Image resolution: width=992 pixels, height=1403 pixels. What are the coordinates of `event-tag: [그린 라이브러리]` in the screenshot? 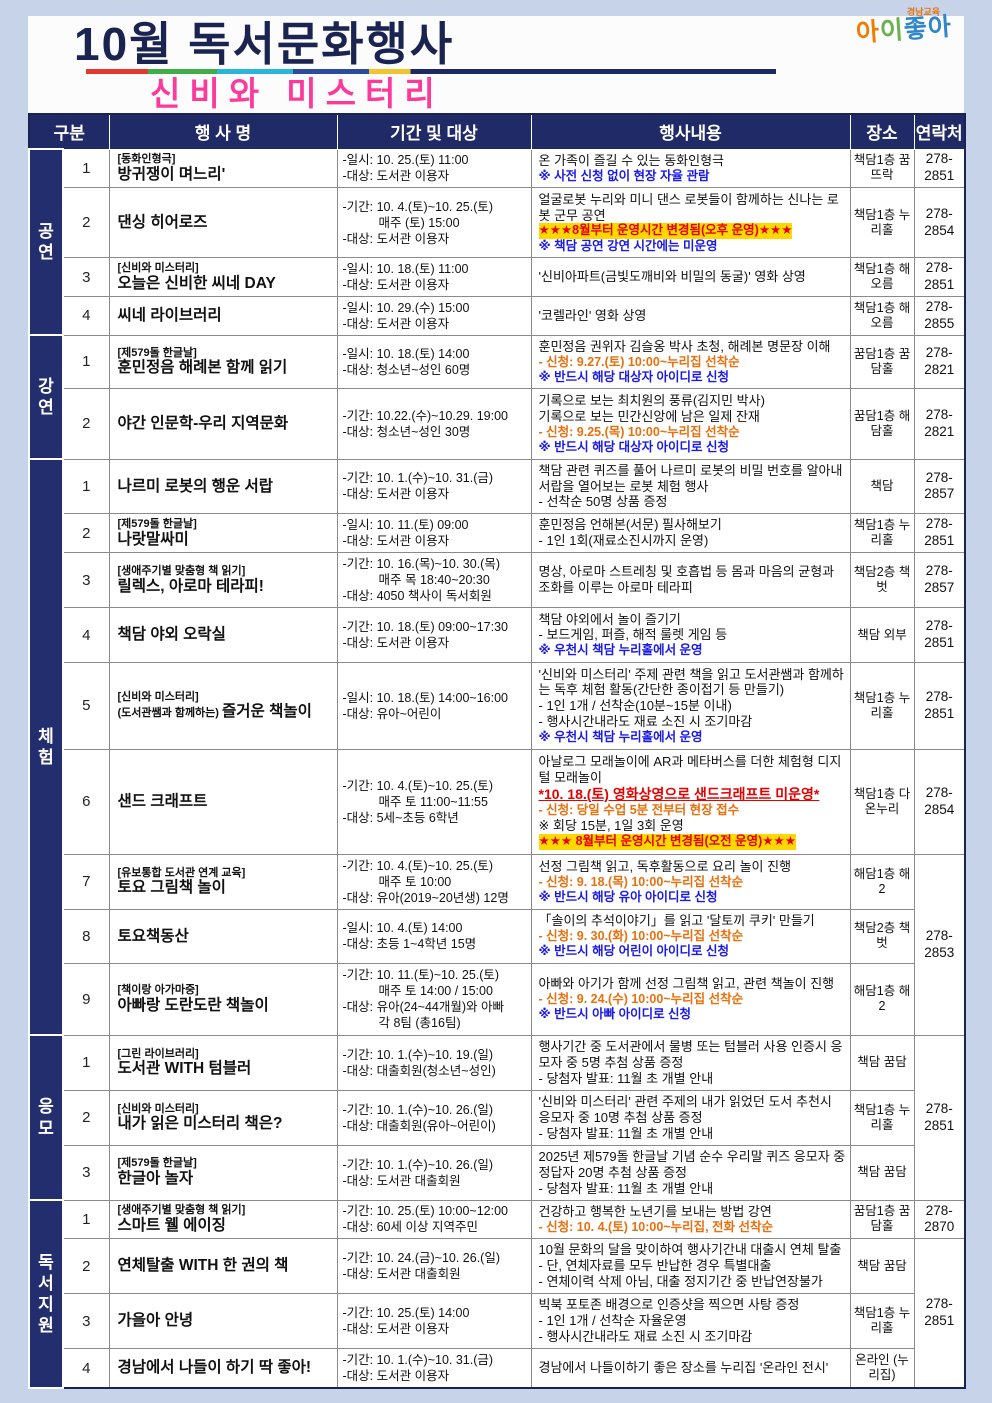 It's located at (158, 1053).